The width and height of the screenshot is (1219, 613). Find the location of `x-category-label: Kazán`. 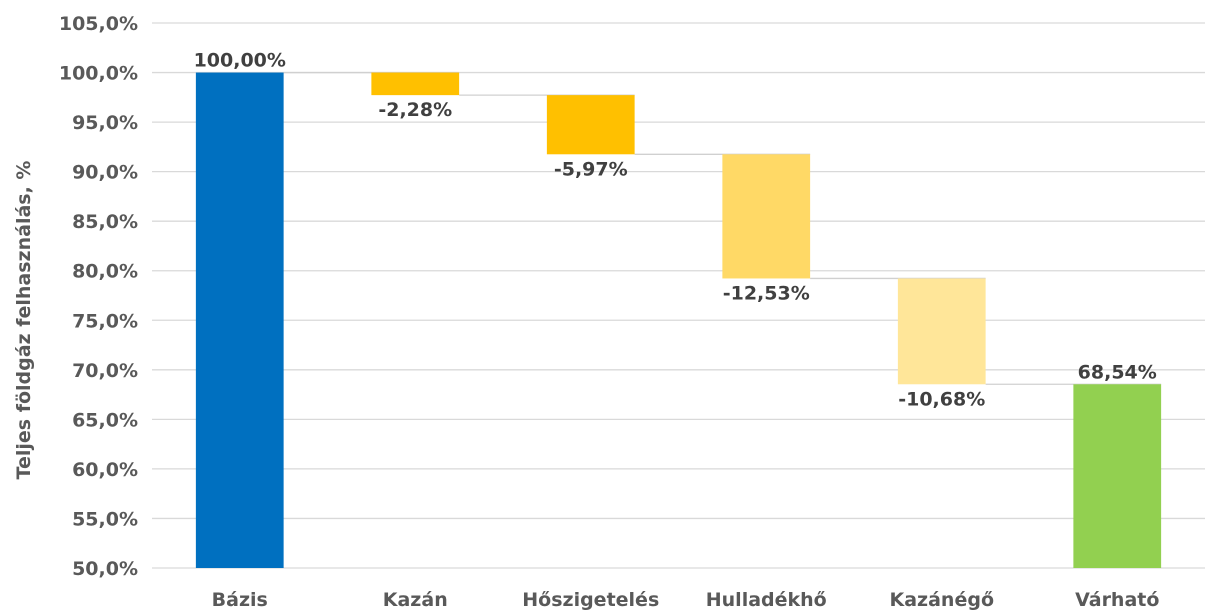

x-category-label: Kazán is located at coordinates (415, 600).